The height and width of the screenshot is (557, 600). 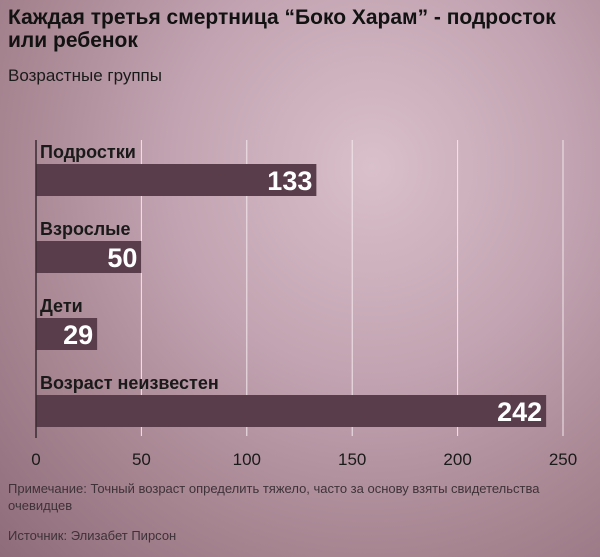 What do you see at coordinates (92, 535) in the screenshot?
I see `chart-source: Источник: Элизабет Пирсон` at bounding box center [92, 535].